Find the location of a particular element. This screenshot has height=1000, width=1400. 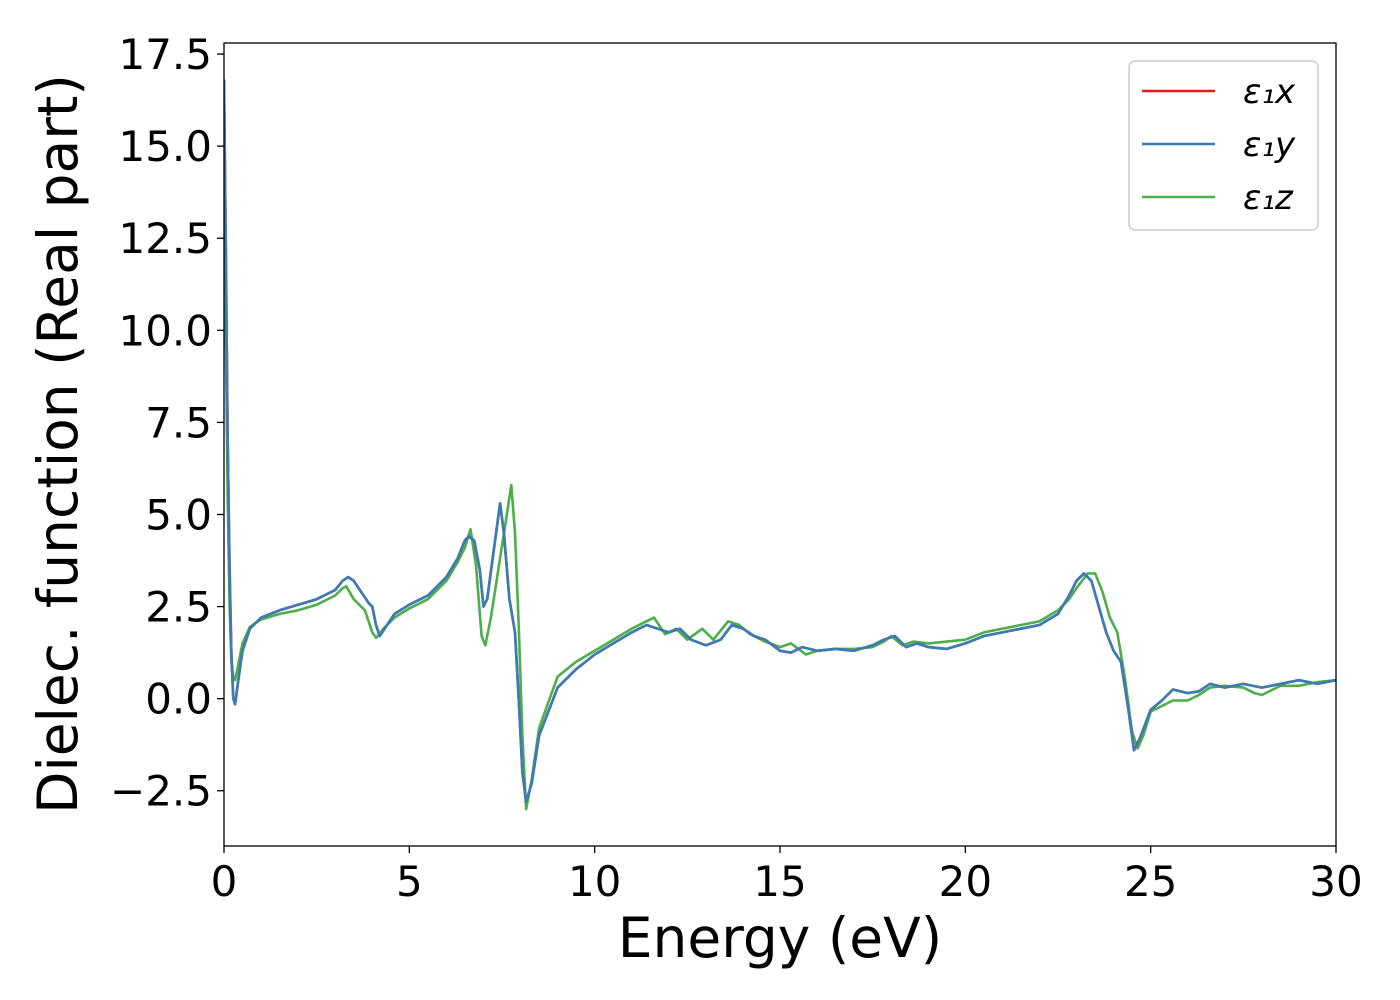

legend: ε₁x ε₁y ε₁z is located at coordinates (1223, 145).